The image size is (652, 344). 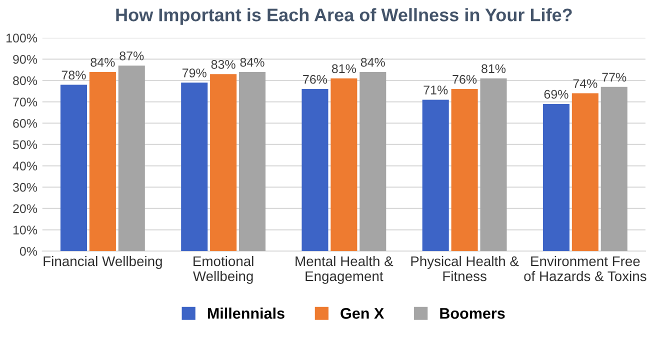 What do you see at coordinates (223, 270) in the screenshot?
I see `x-tick-label: Emotional Wellbeing` at bounding box center [223, 270].